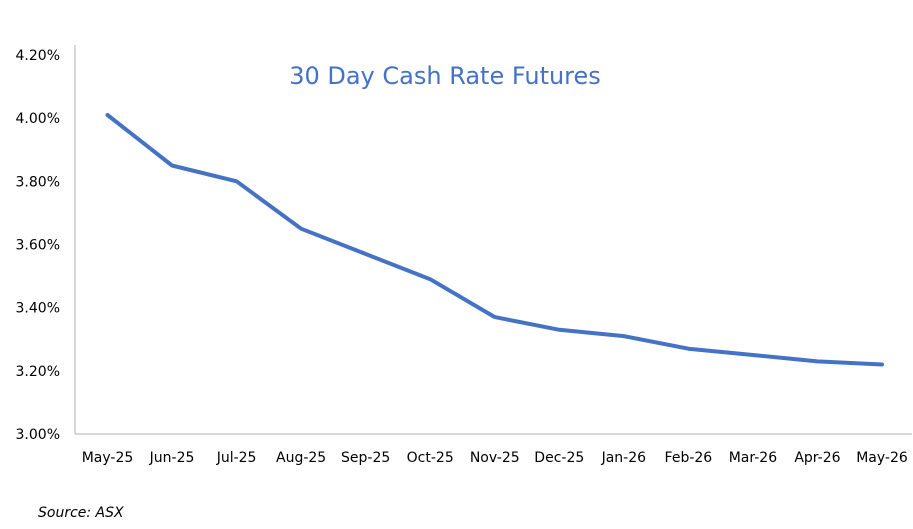 This screenshot has height=529, width=913. I want to click on y-tick-label: 3.40%, so click(38, 309).